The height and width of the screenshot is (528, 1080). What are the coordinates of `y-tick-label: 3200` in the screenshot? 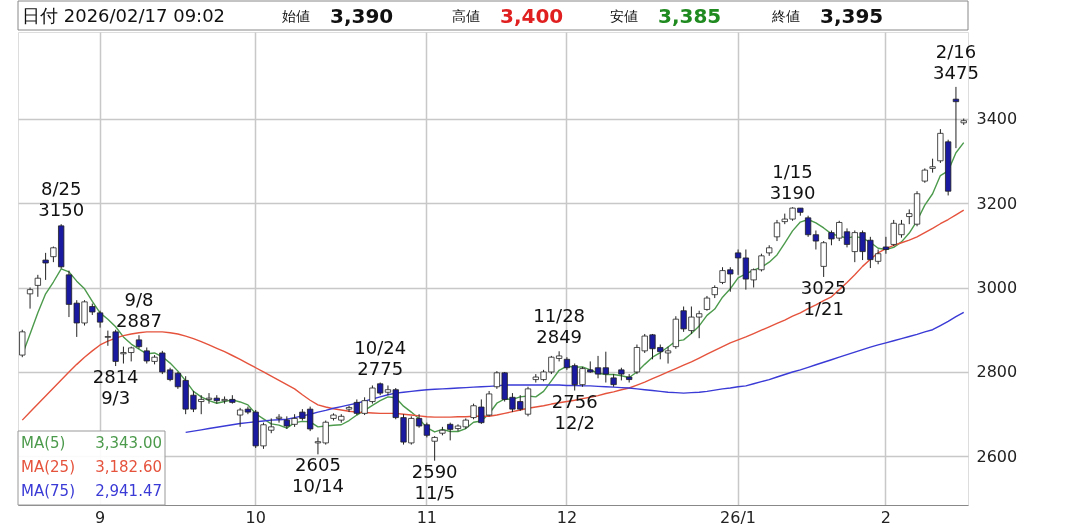 It's located at (997, 203).